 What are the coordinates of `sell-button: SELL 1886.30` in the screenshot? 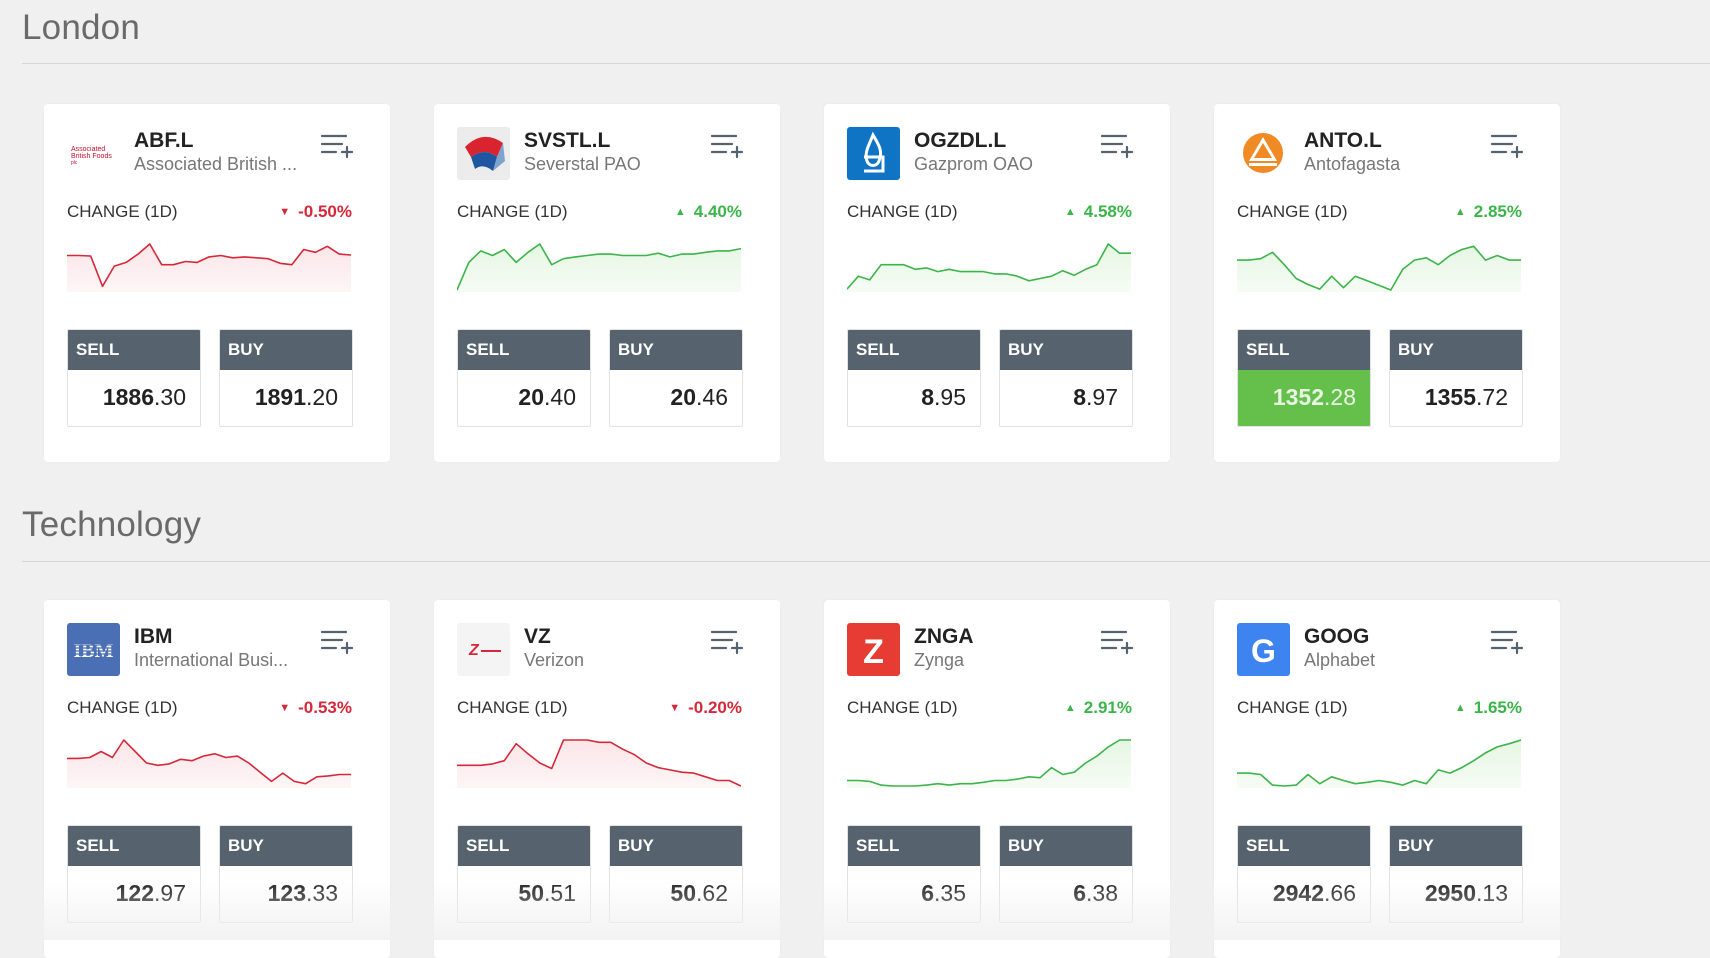 It's located at (134, 378).